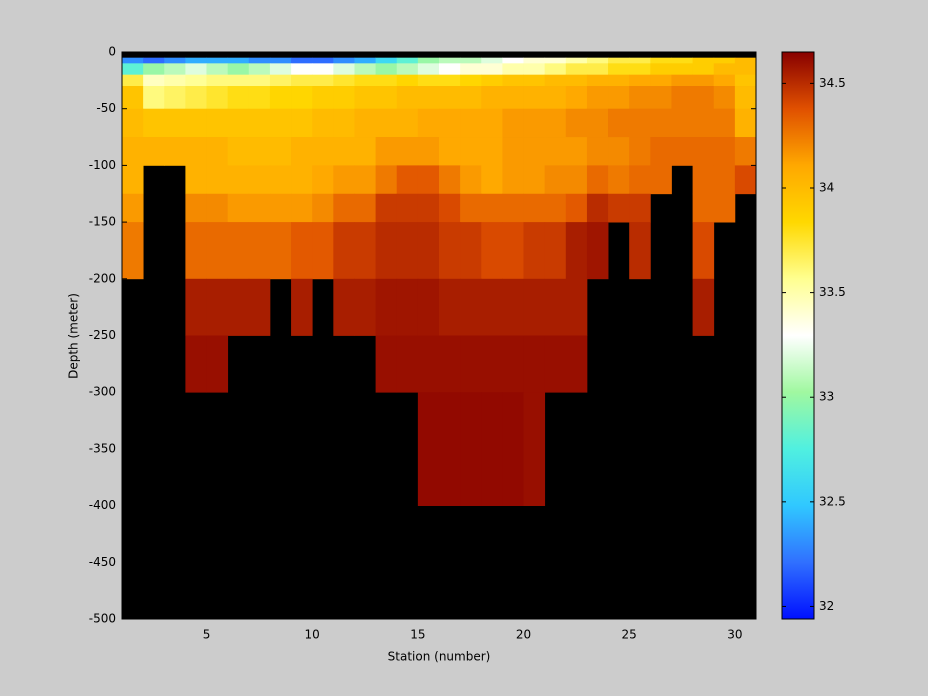 Image resolution: width=928 pixels, height=696 pixels. Describe the element at coordinates (523, 635) in the screenshot. I see `x-tick-label: 20` at that location.